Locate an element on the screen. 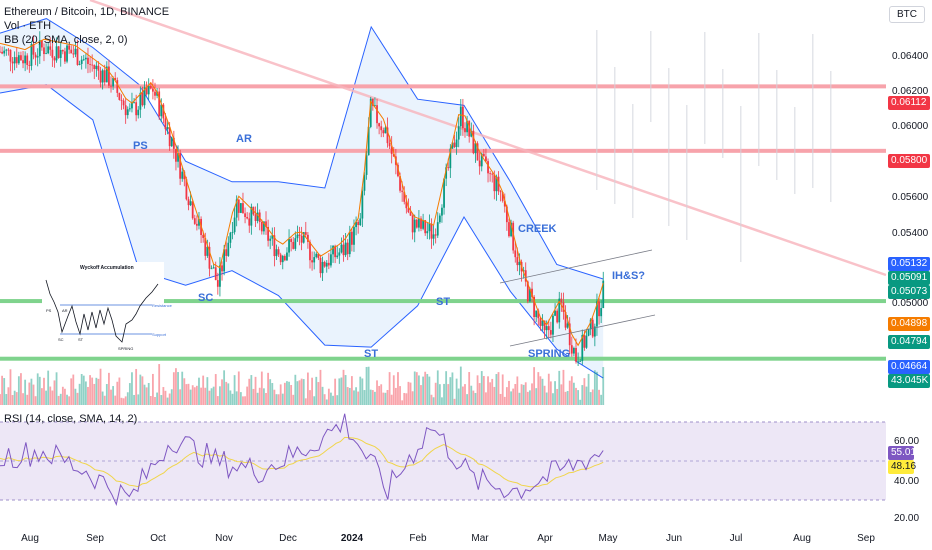 This screenshot has height=550, width=932. rsi-legend: RSI (14, close, SMA, 14, 2) is located at coordinates (71, 419).